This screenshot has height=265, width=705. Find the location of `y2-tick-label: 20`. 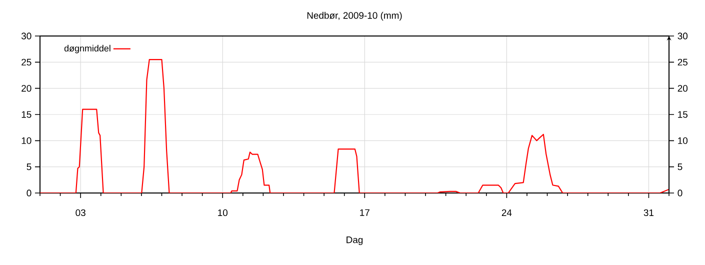

y2-tick-label: 20 is located at coordinates (683, 88).